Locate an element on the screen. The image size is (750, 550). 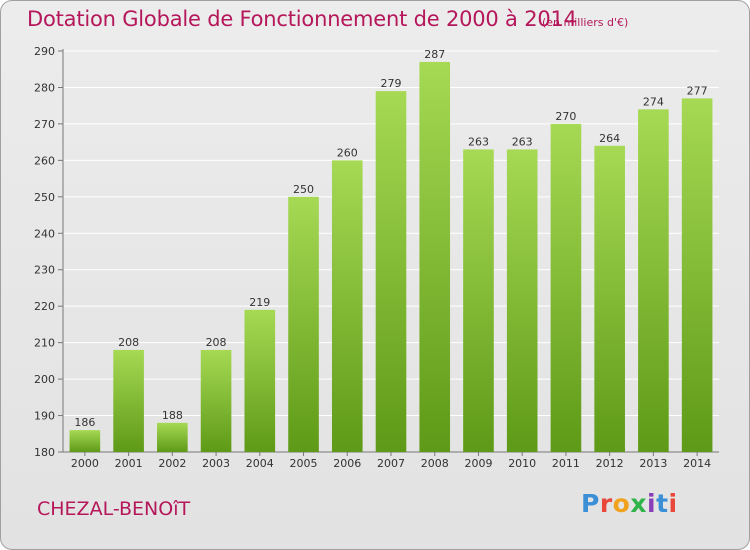
y-tick-label: 240 is located at coordinates (44, 233).